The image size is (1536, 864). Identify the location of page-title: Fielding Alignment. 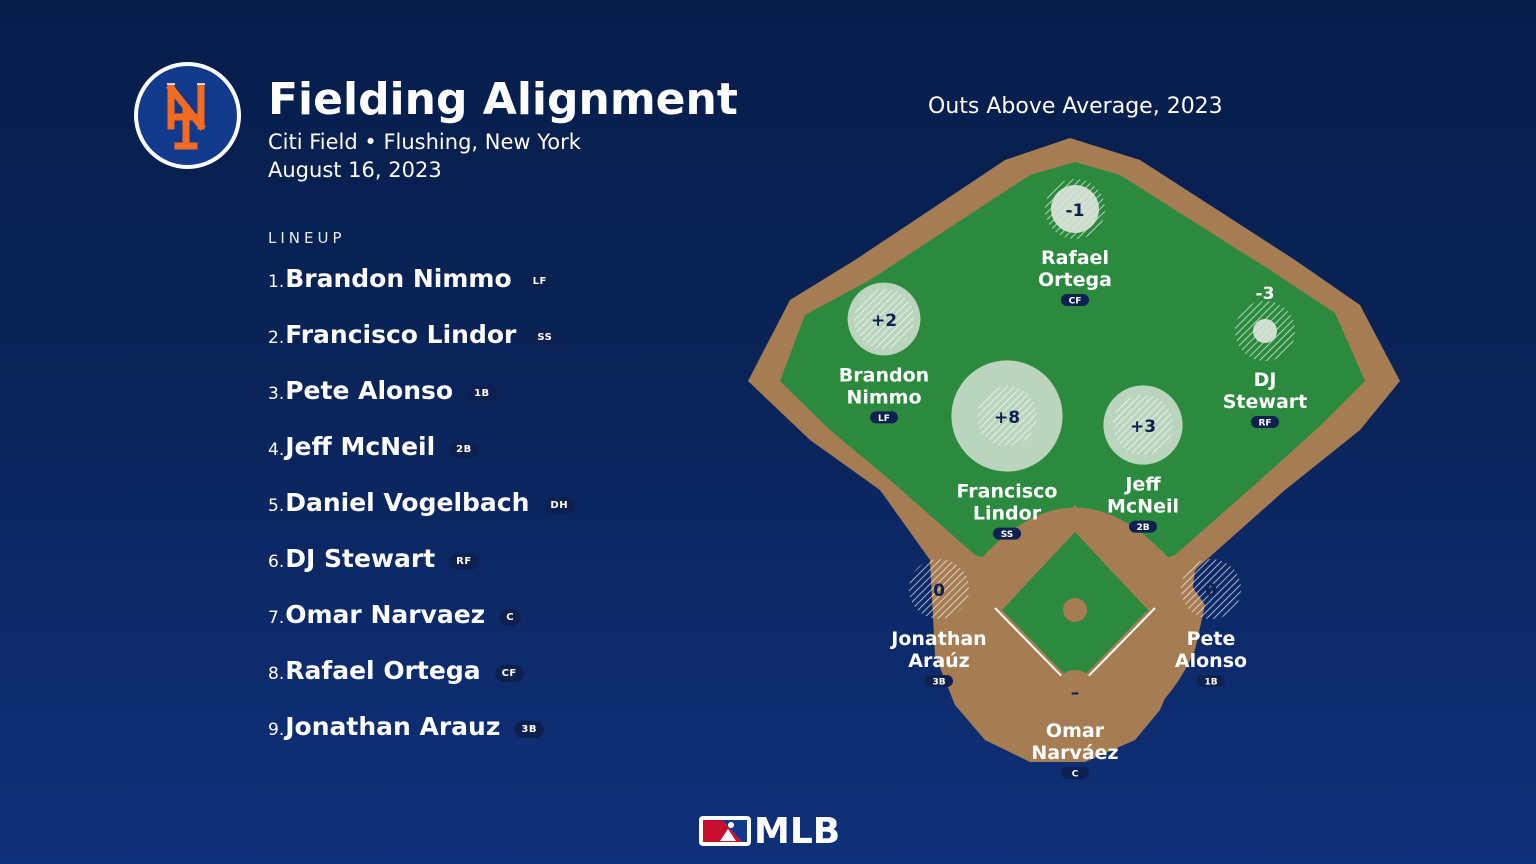
(503, 99).